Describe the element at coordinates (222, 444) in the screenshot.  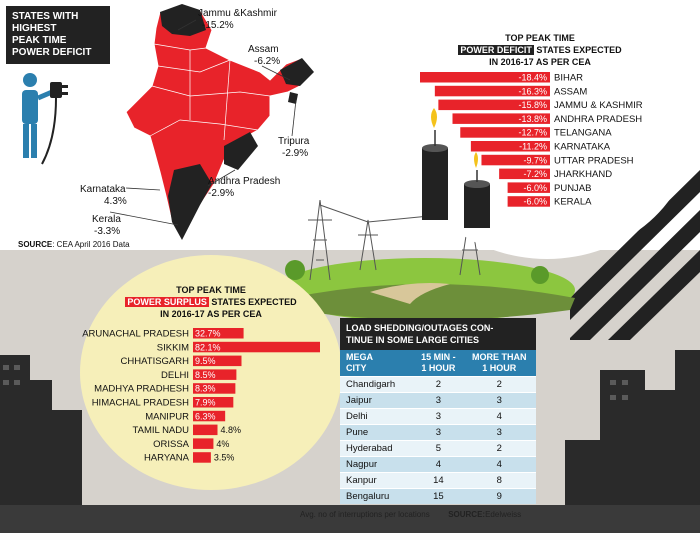
I see `surplus-value-label: 4%` at that location.